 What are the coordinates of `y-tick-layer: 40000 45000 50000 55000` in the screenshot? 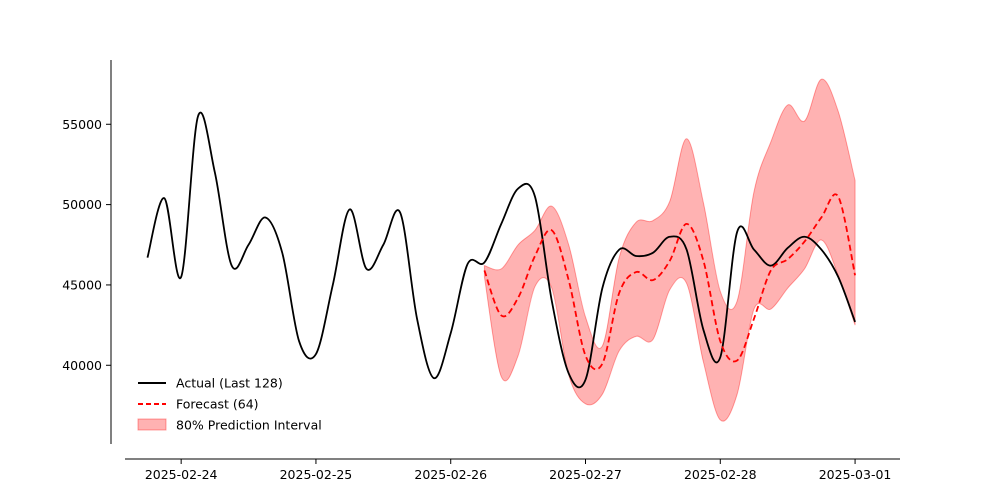 It's located at (86, 245).